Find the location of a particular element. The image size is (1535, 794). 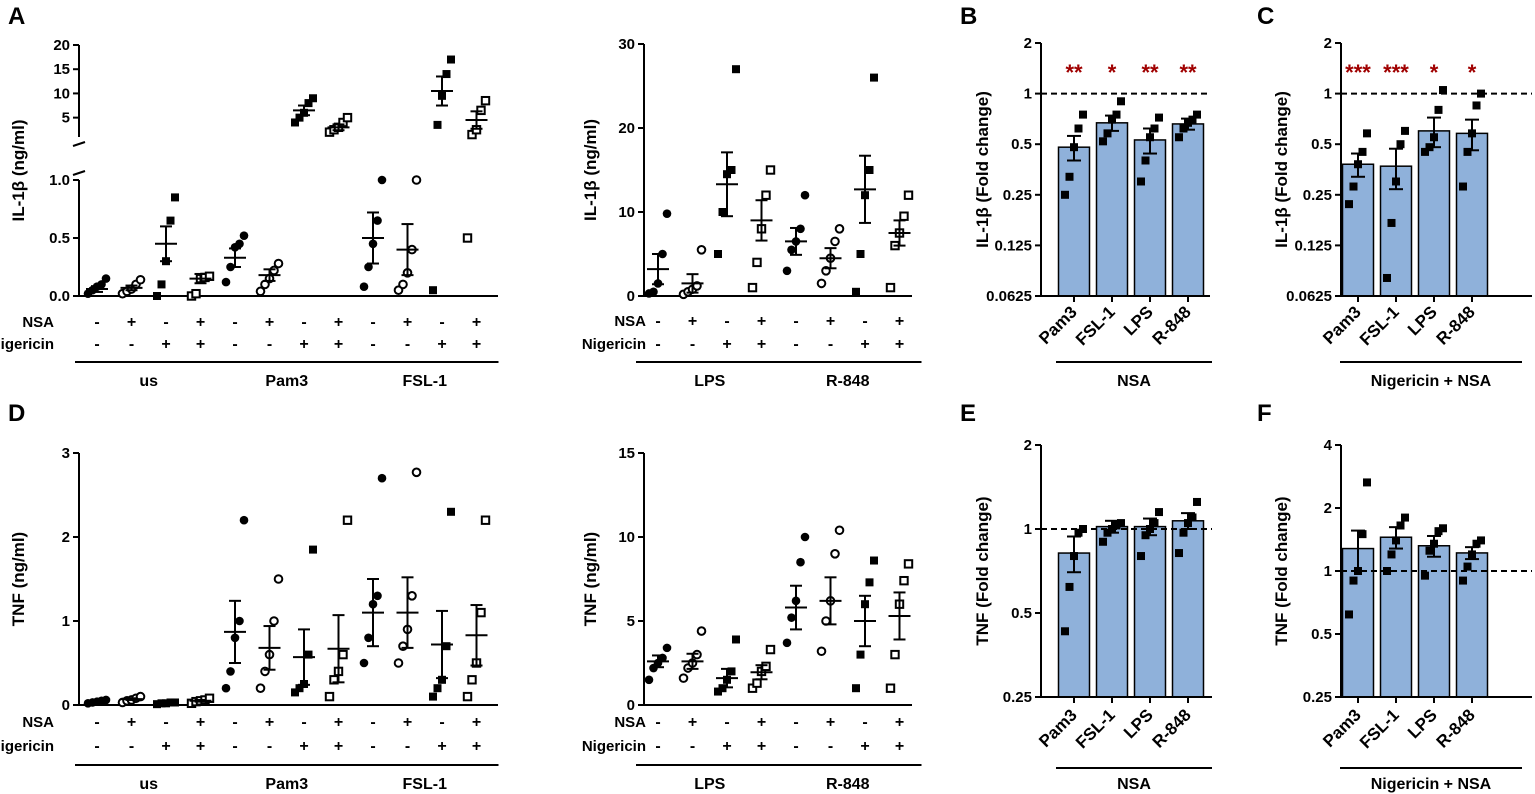

significance-mark: * is located at coordinates (1112, 72).